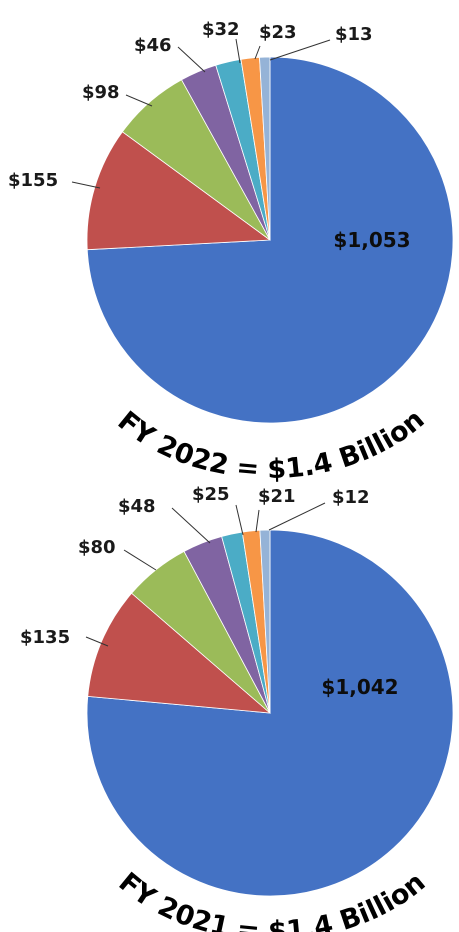 The width and height of the screenshot is (459, 932). I want to click on fy2021-data-label-1: $1,042, so click(359, 687).